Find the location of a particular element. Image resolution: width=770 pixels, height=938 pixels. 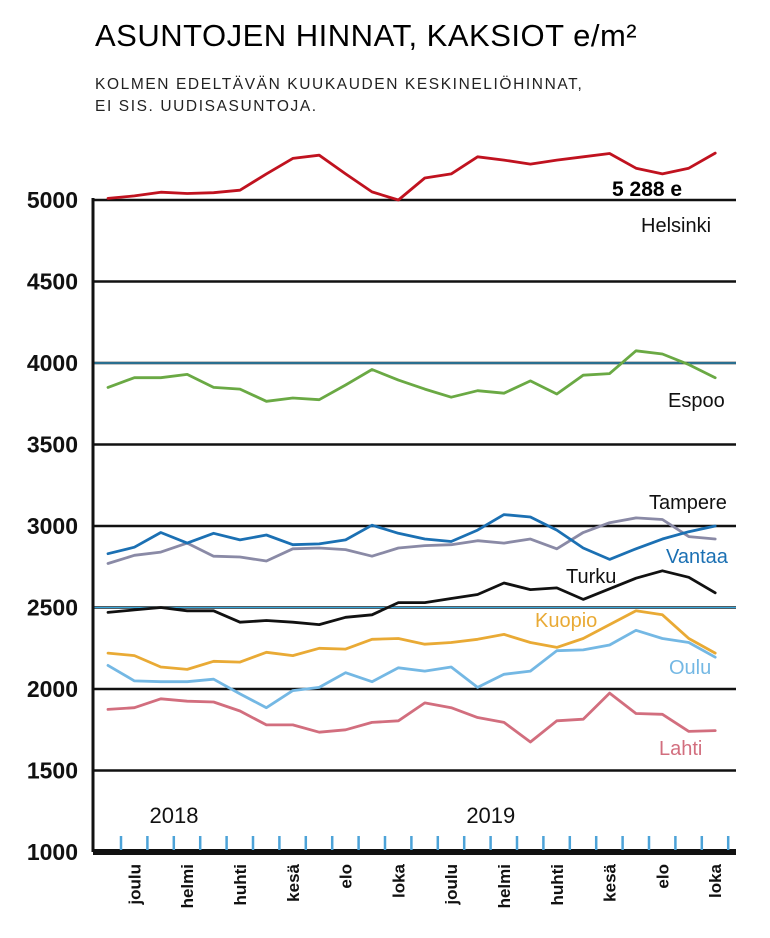

series-label-helsinki: Helsinki is located at coordinates (676, 226).